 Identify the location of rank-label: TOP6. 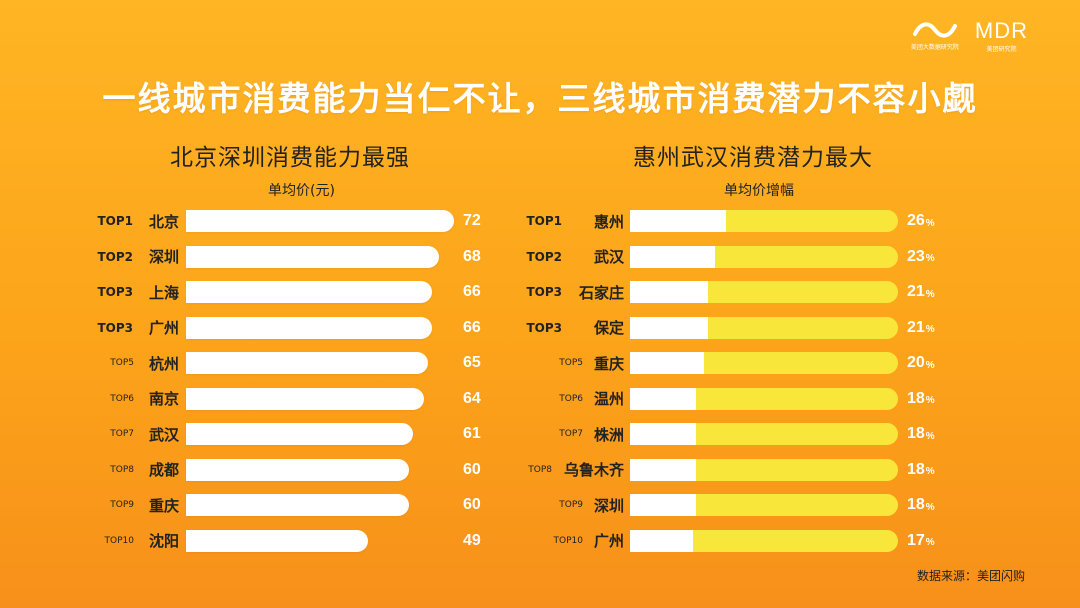
(571, 398).